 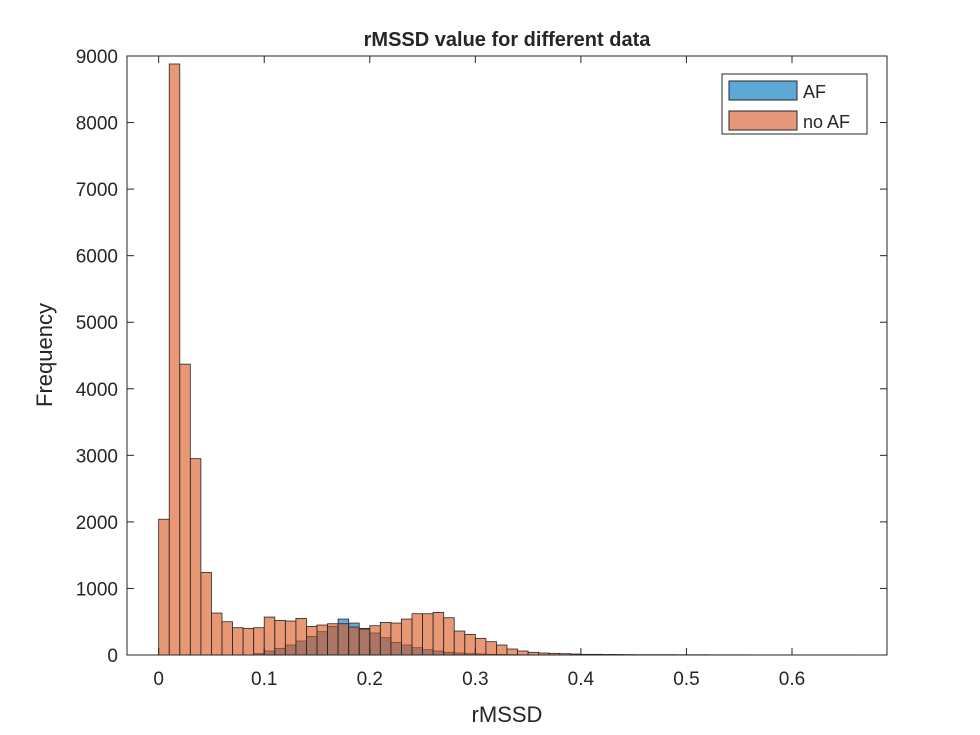 I want to click on x-tick-label: 0.2, so click(x=370, y=679).